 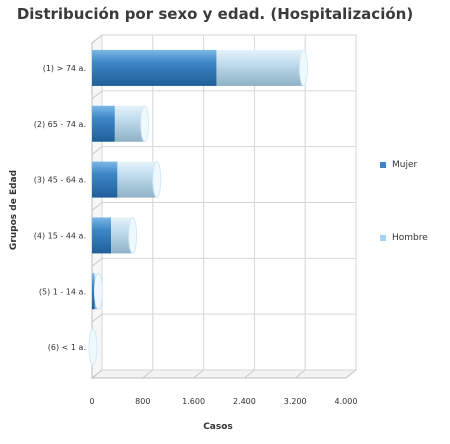 I want to click on x-tick-label: 800, so click(x=142, y=401).